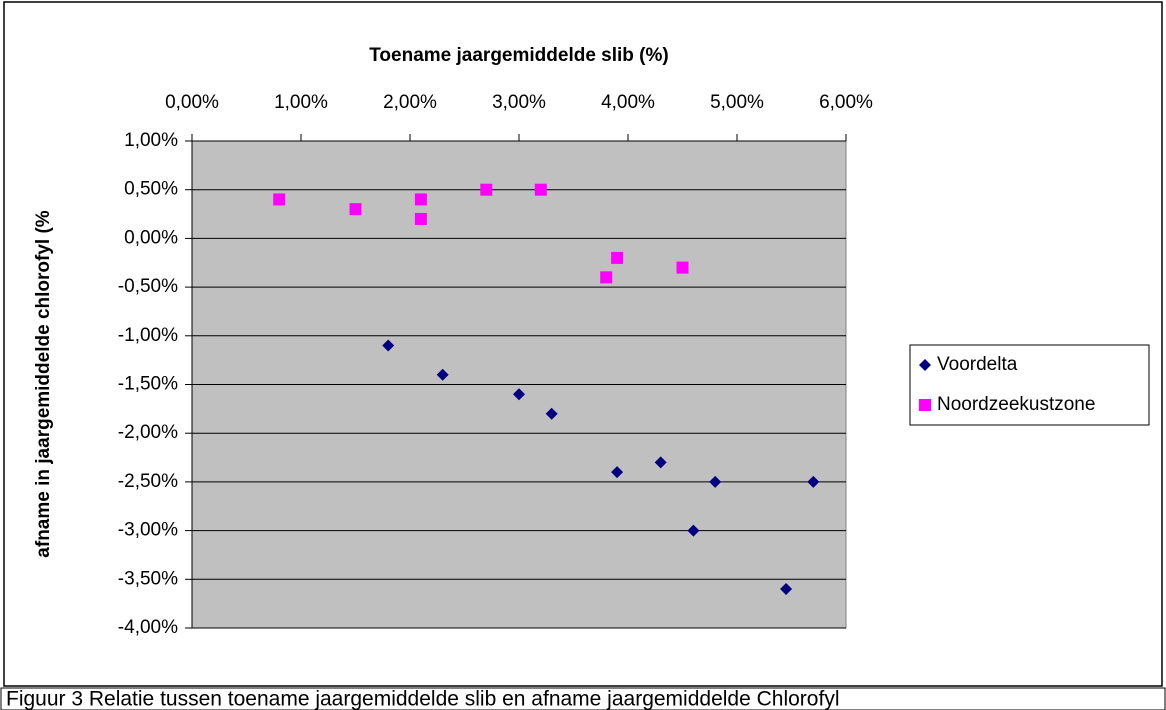 This screenshot has width=1166, height=710. I want to click on x-tick-label: 1,00%, so click(301, 102).